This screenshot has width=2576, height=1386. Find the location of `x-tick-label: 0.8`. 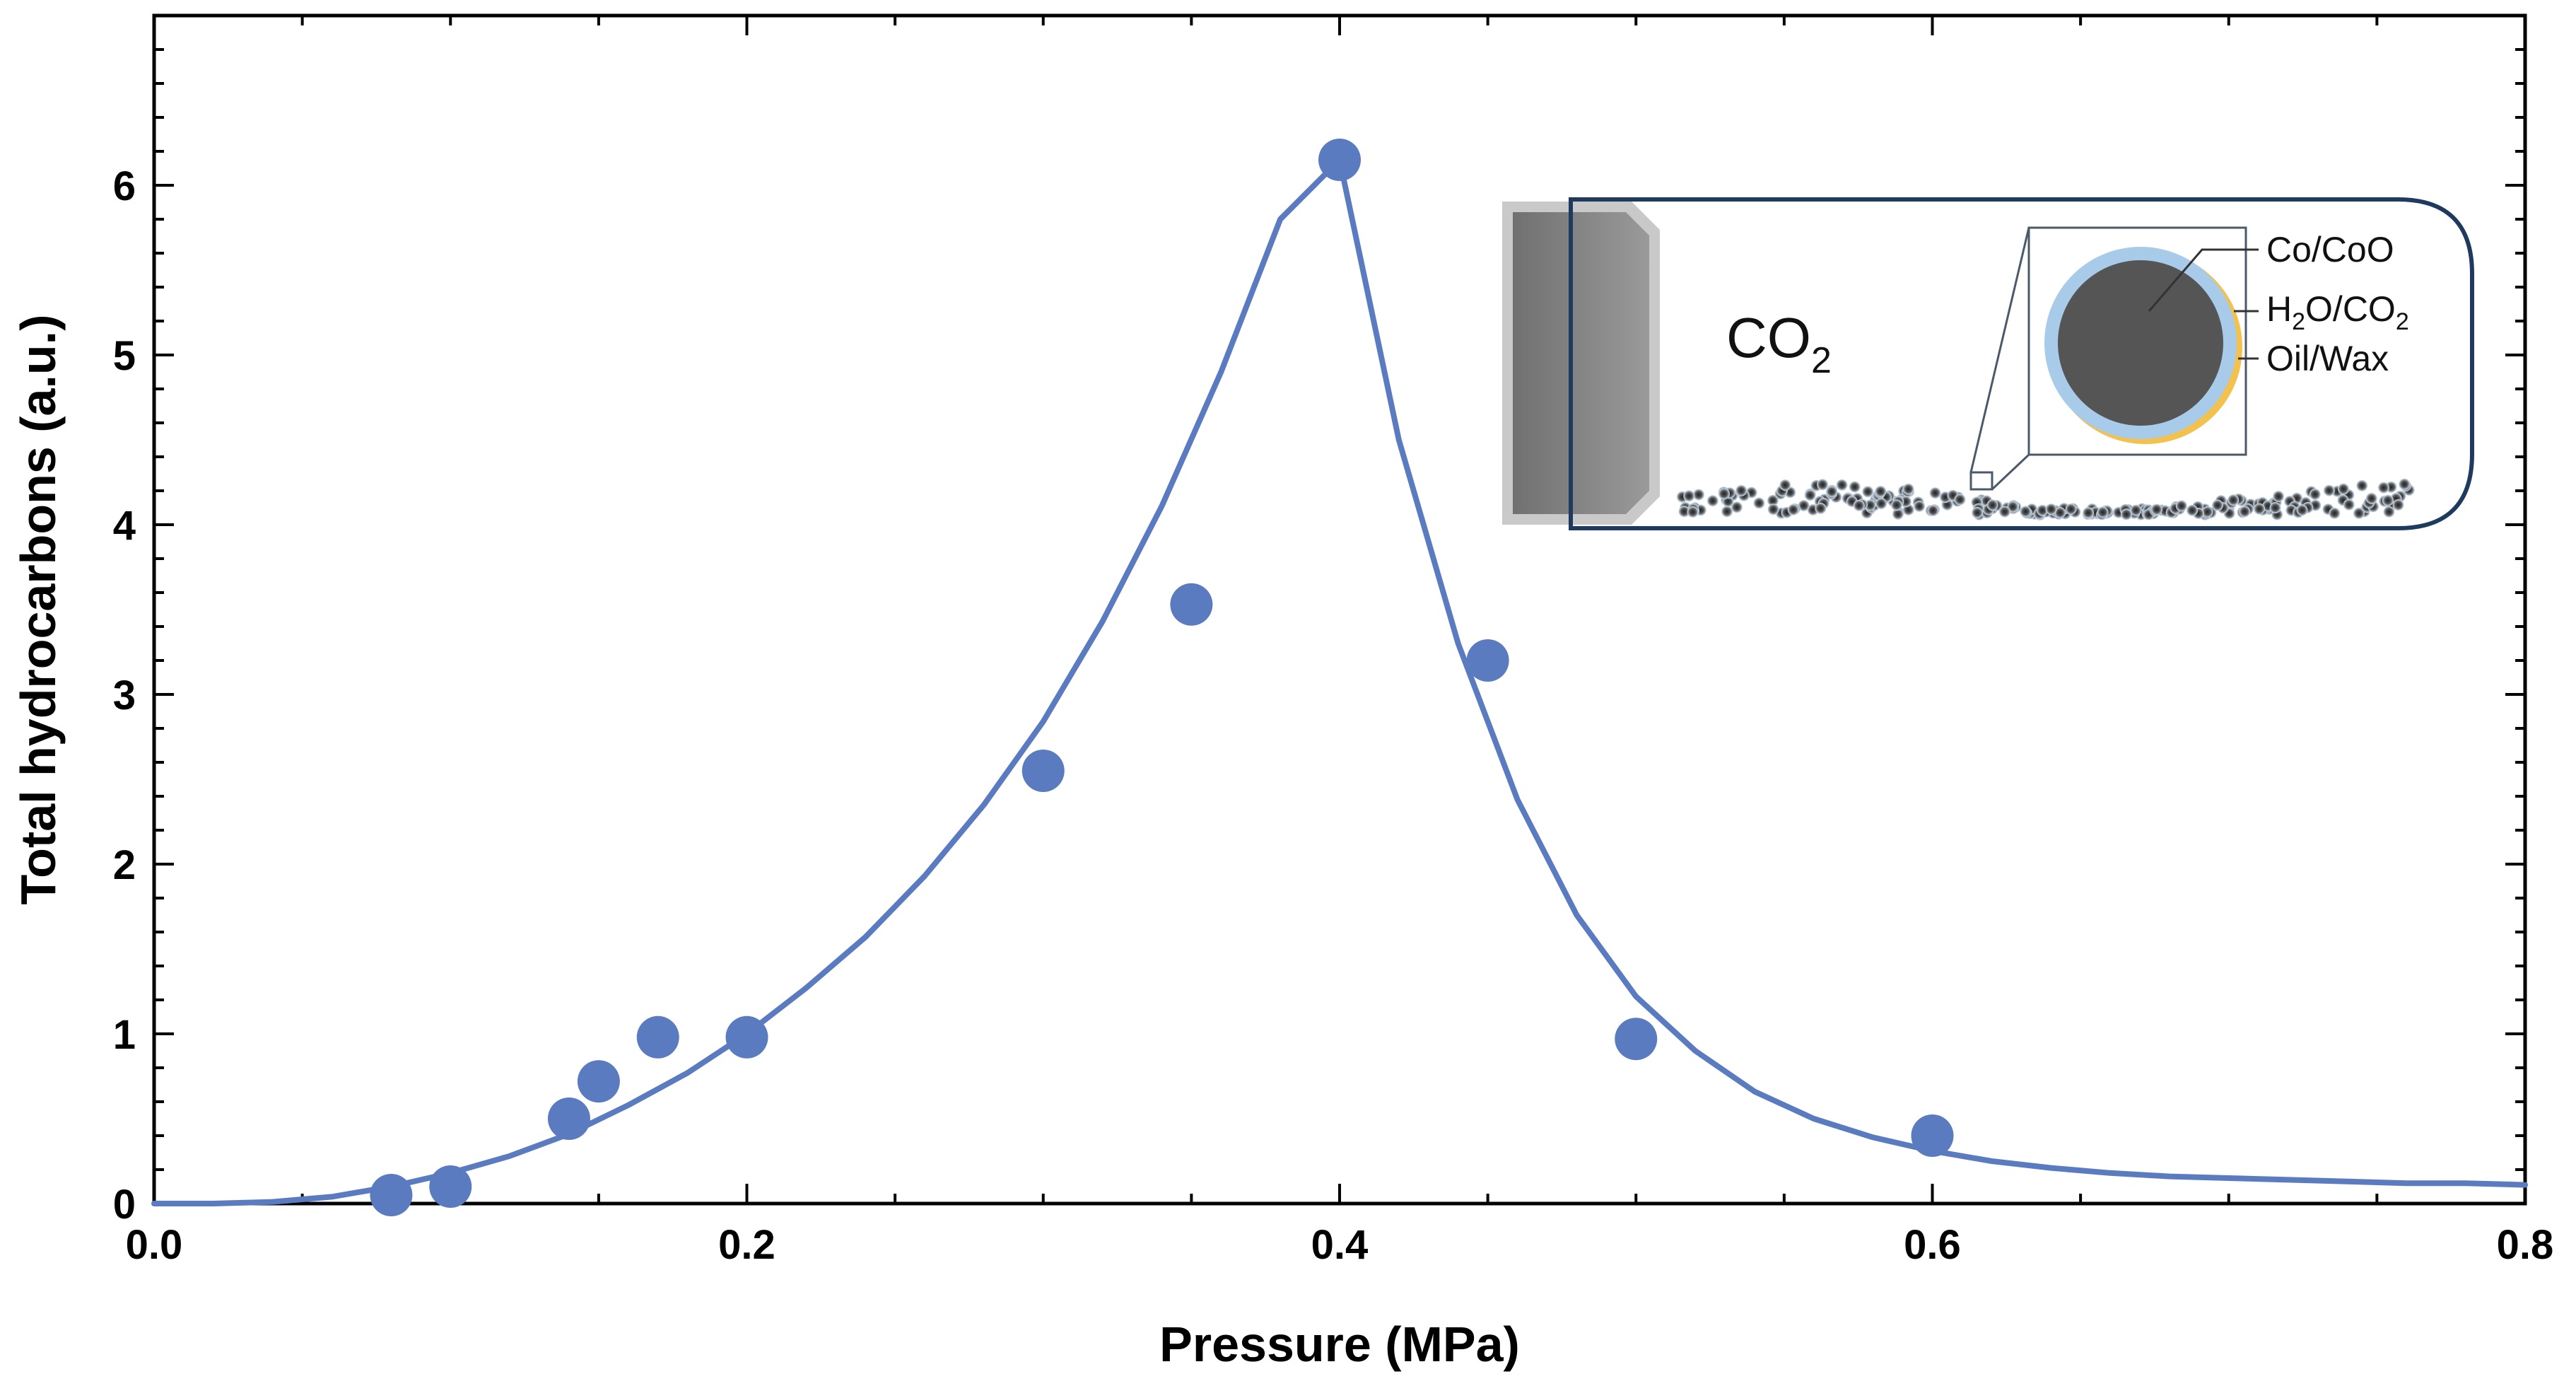

x-tick-label: 0.8 is located at coordinates (2525, 1245).